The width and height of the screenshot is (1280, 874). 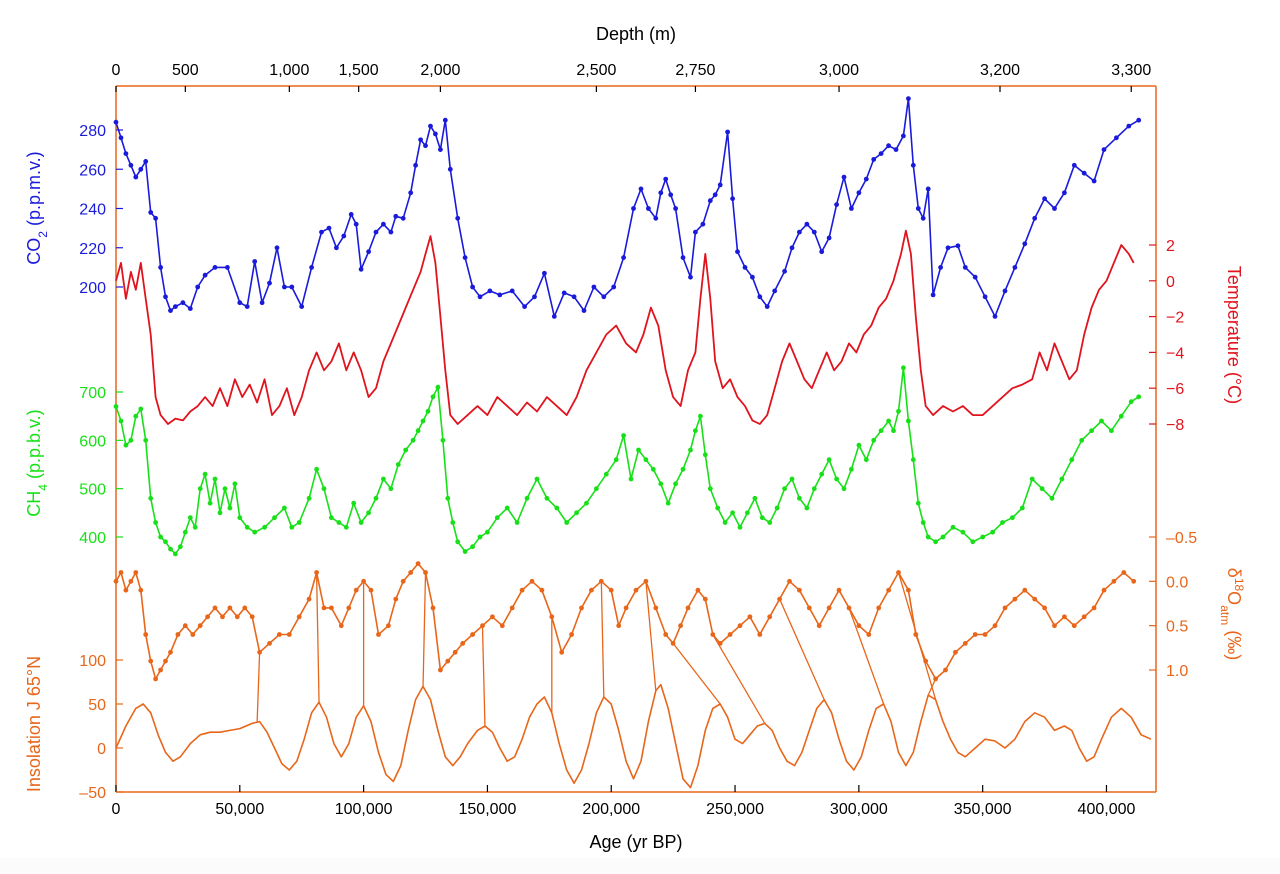 What do you see at coordinates (1225, 615) in the screenshot?
I see `d18o-title-sub: atm` at bounding box center [1225, 615].